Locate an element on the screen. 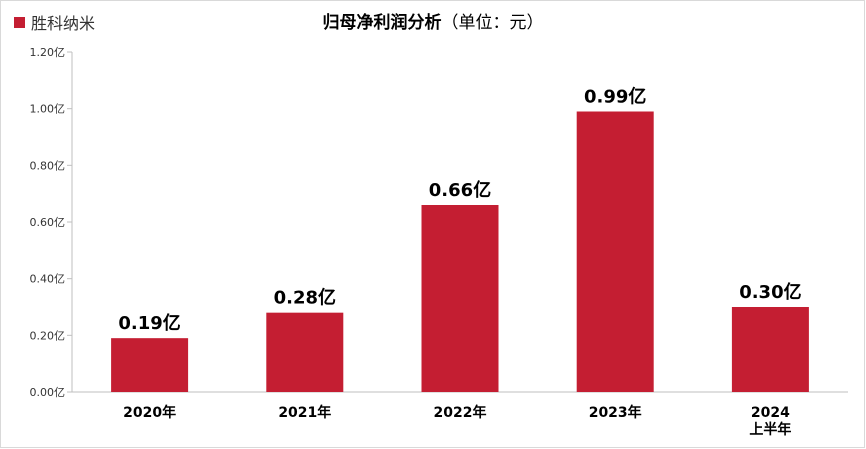  chart-title: 归母净利润分析（单位：元） is located at coordinates (433, 20).